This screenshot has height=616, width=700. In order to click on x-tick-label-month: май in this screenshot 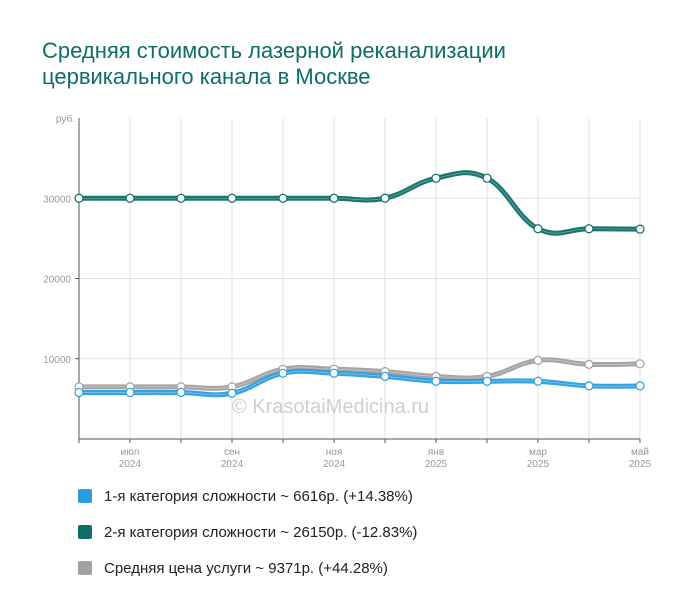, I will do `click(640, 452)`.